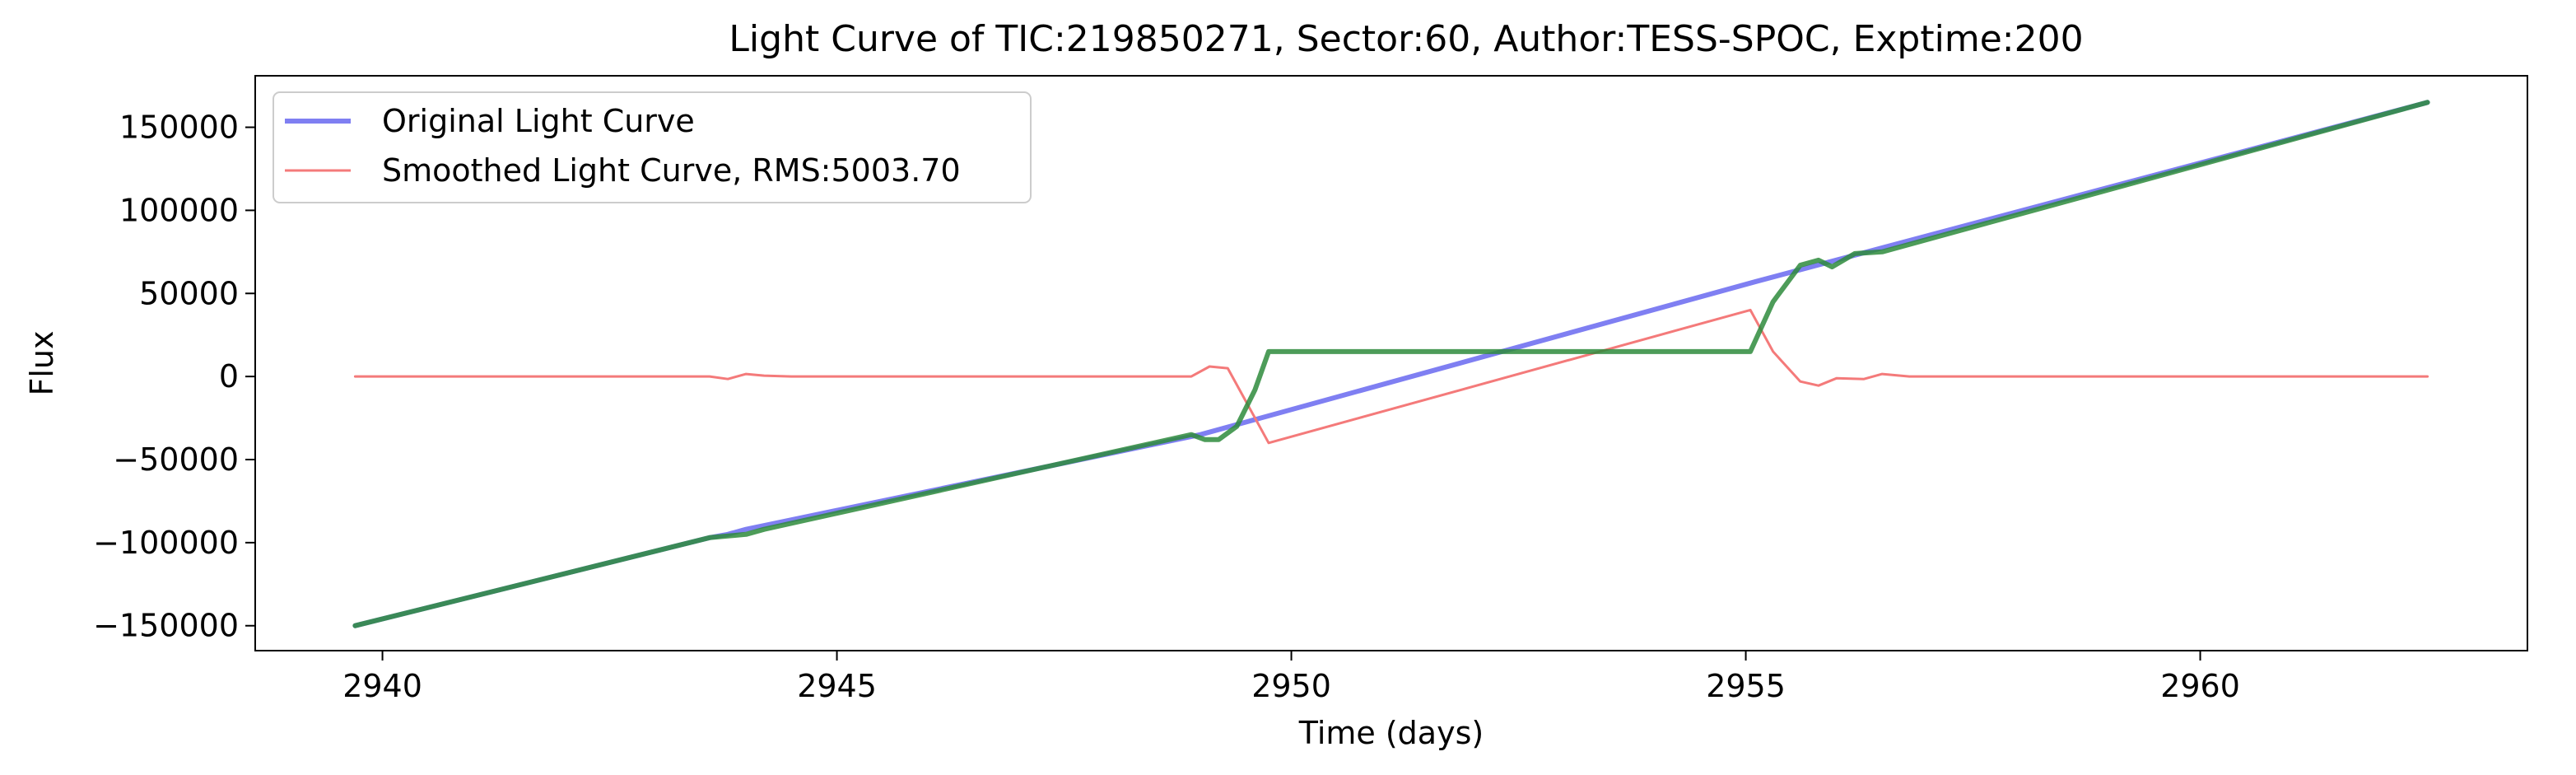 This screenshot has width=2576, height=775. What do you see at coordinates (179, 128) in the screenshot?
I see `y-tick-label: 150000` at bounding box center [179, 128].